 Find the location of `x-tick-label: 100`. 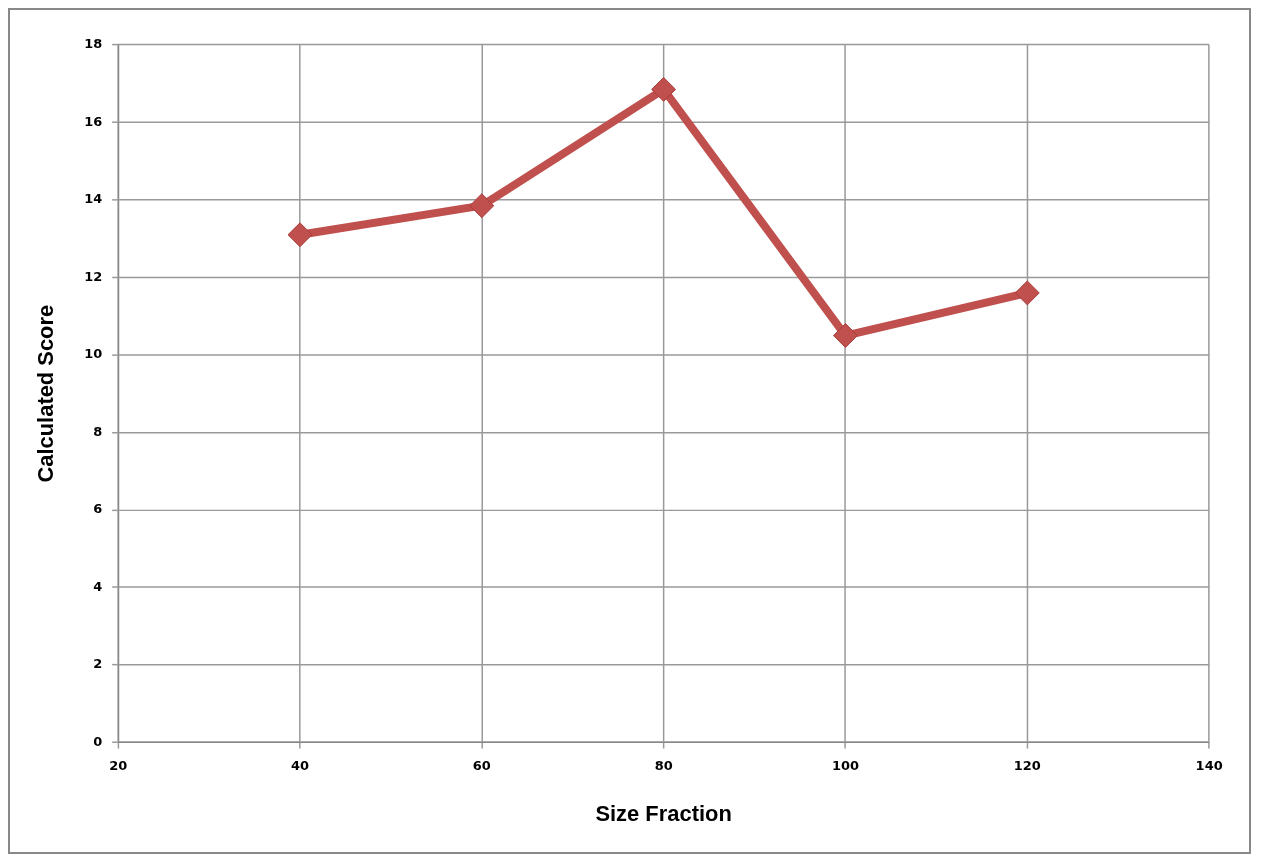

x-tick-label: 100 is located at coordinates (845, 765).